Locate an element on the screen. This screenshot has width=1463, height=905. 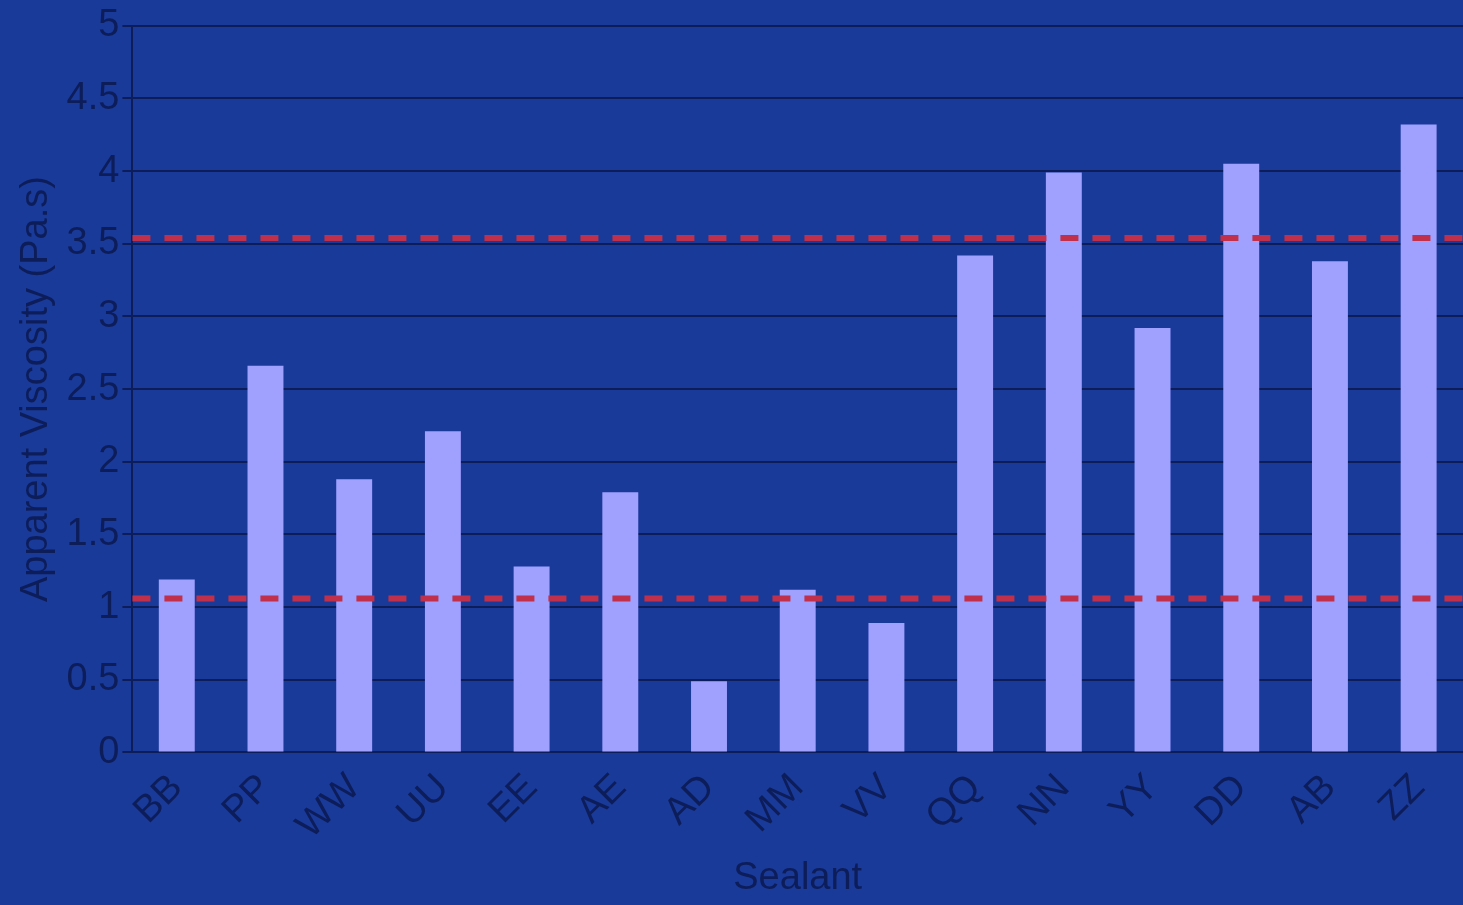
x-tick-label: AE is located at coordinates (600, 797).